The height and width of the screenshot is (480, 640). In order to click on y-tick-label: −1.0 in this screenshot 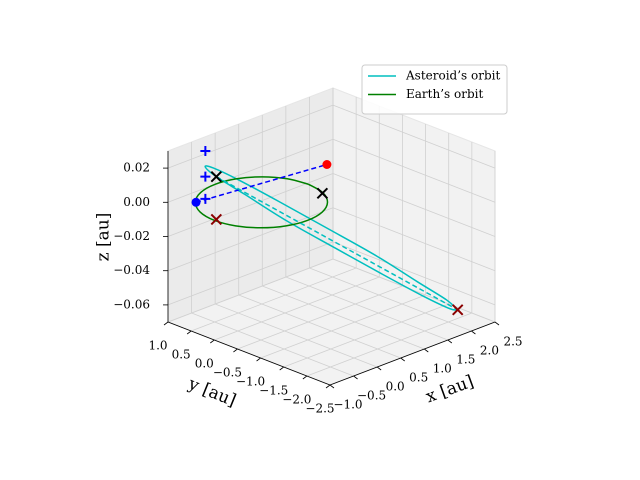, I will do `click(250, 382)`.